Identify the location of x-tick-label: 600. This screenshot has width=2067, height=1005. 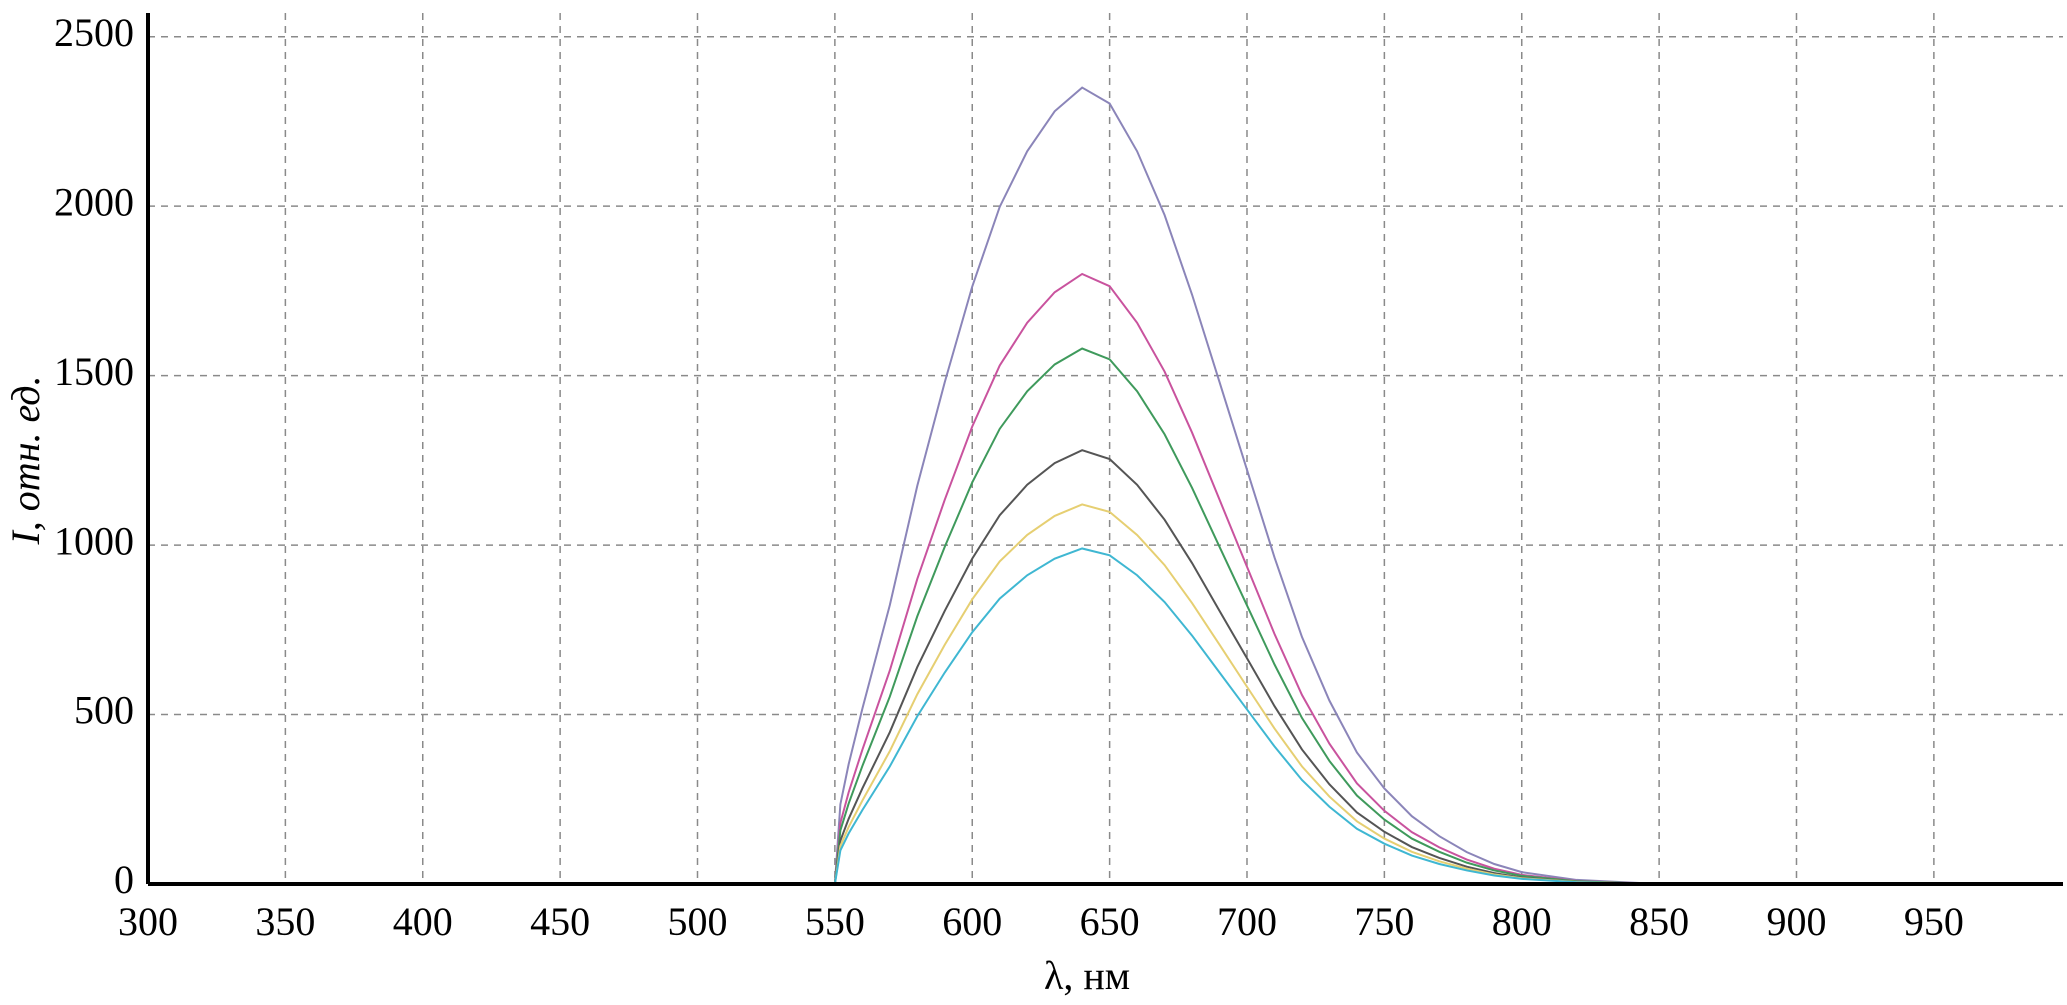
(972, 921).